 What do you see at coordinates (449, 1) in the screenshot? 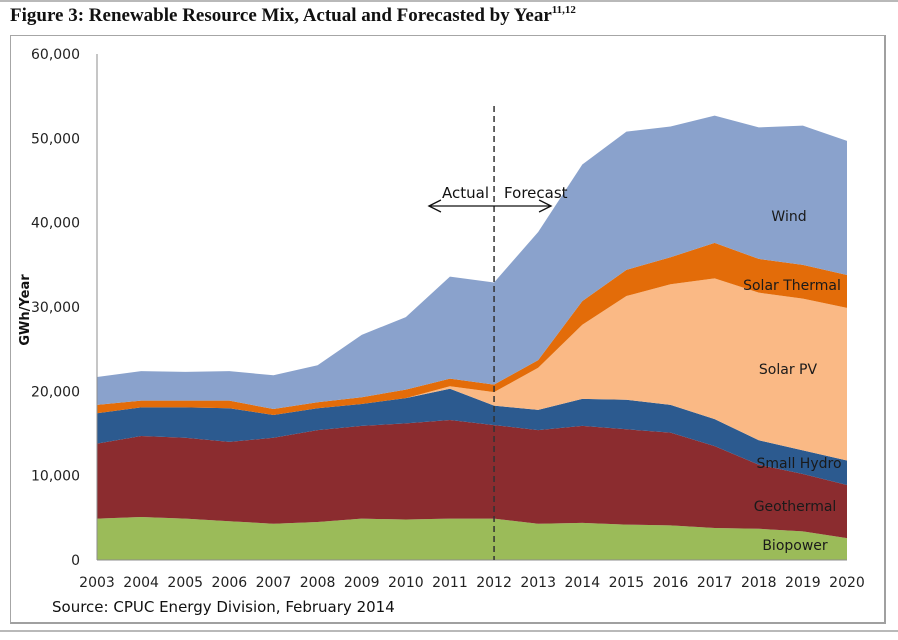
I see `top-rule` at bounding box center [449, 1].